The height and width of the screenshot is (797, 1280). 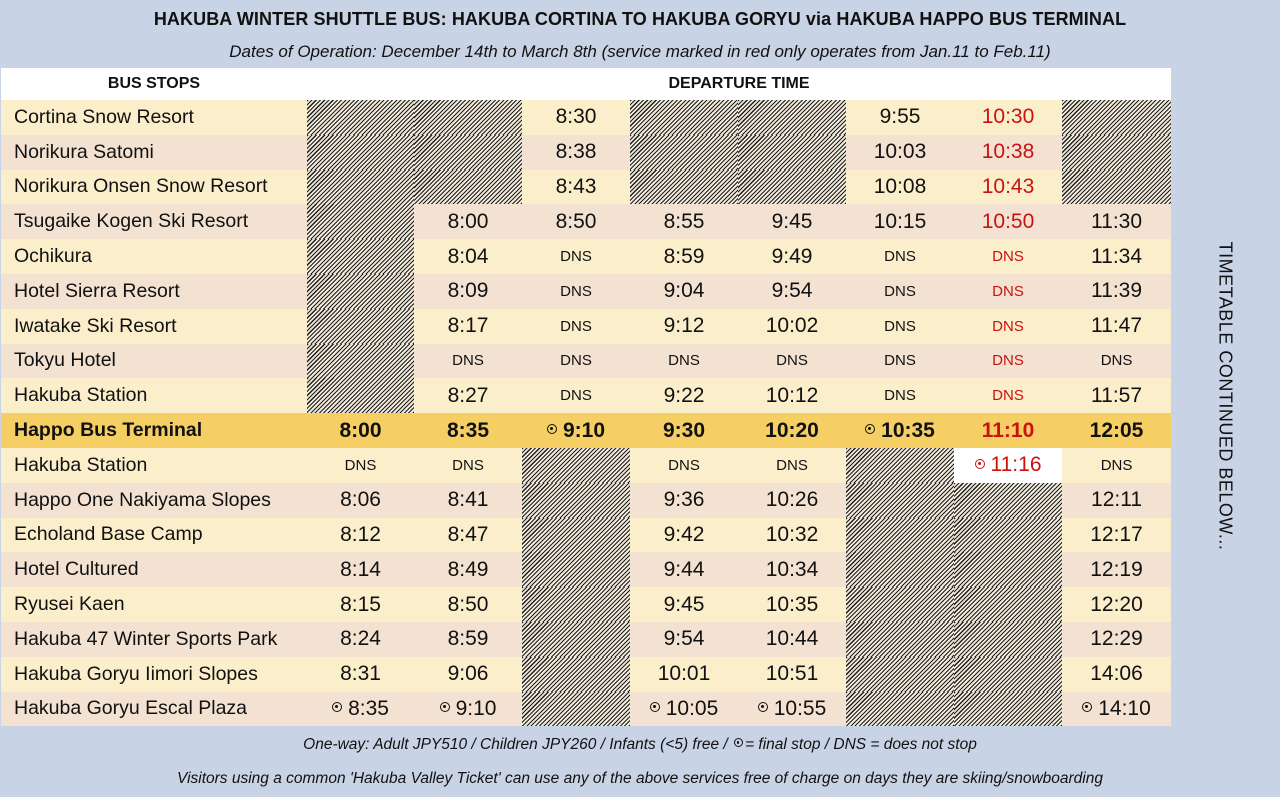 What do you see at coordinates (900, 152) in the screenshot?
I see `departure-time-cell: 10:03` at bounding box center [900, 152].